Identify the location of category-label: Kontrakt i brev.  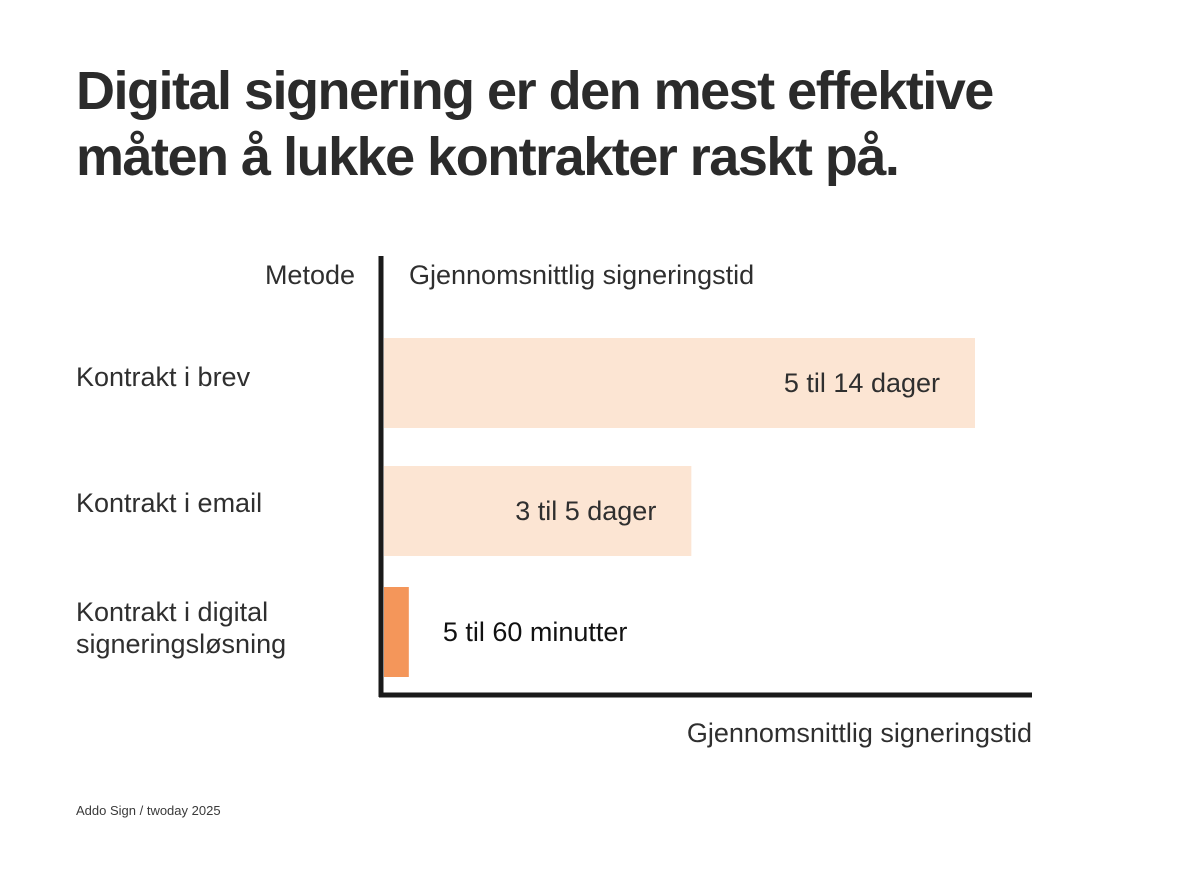
(163, 377).